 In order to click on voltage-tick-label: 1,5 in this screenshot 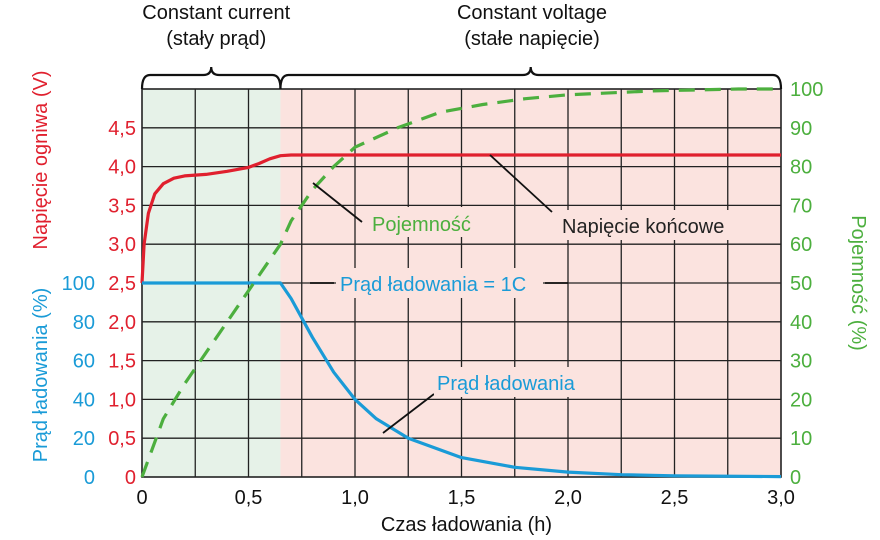, I will do `click(122, 362)`.